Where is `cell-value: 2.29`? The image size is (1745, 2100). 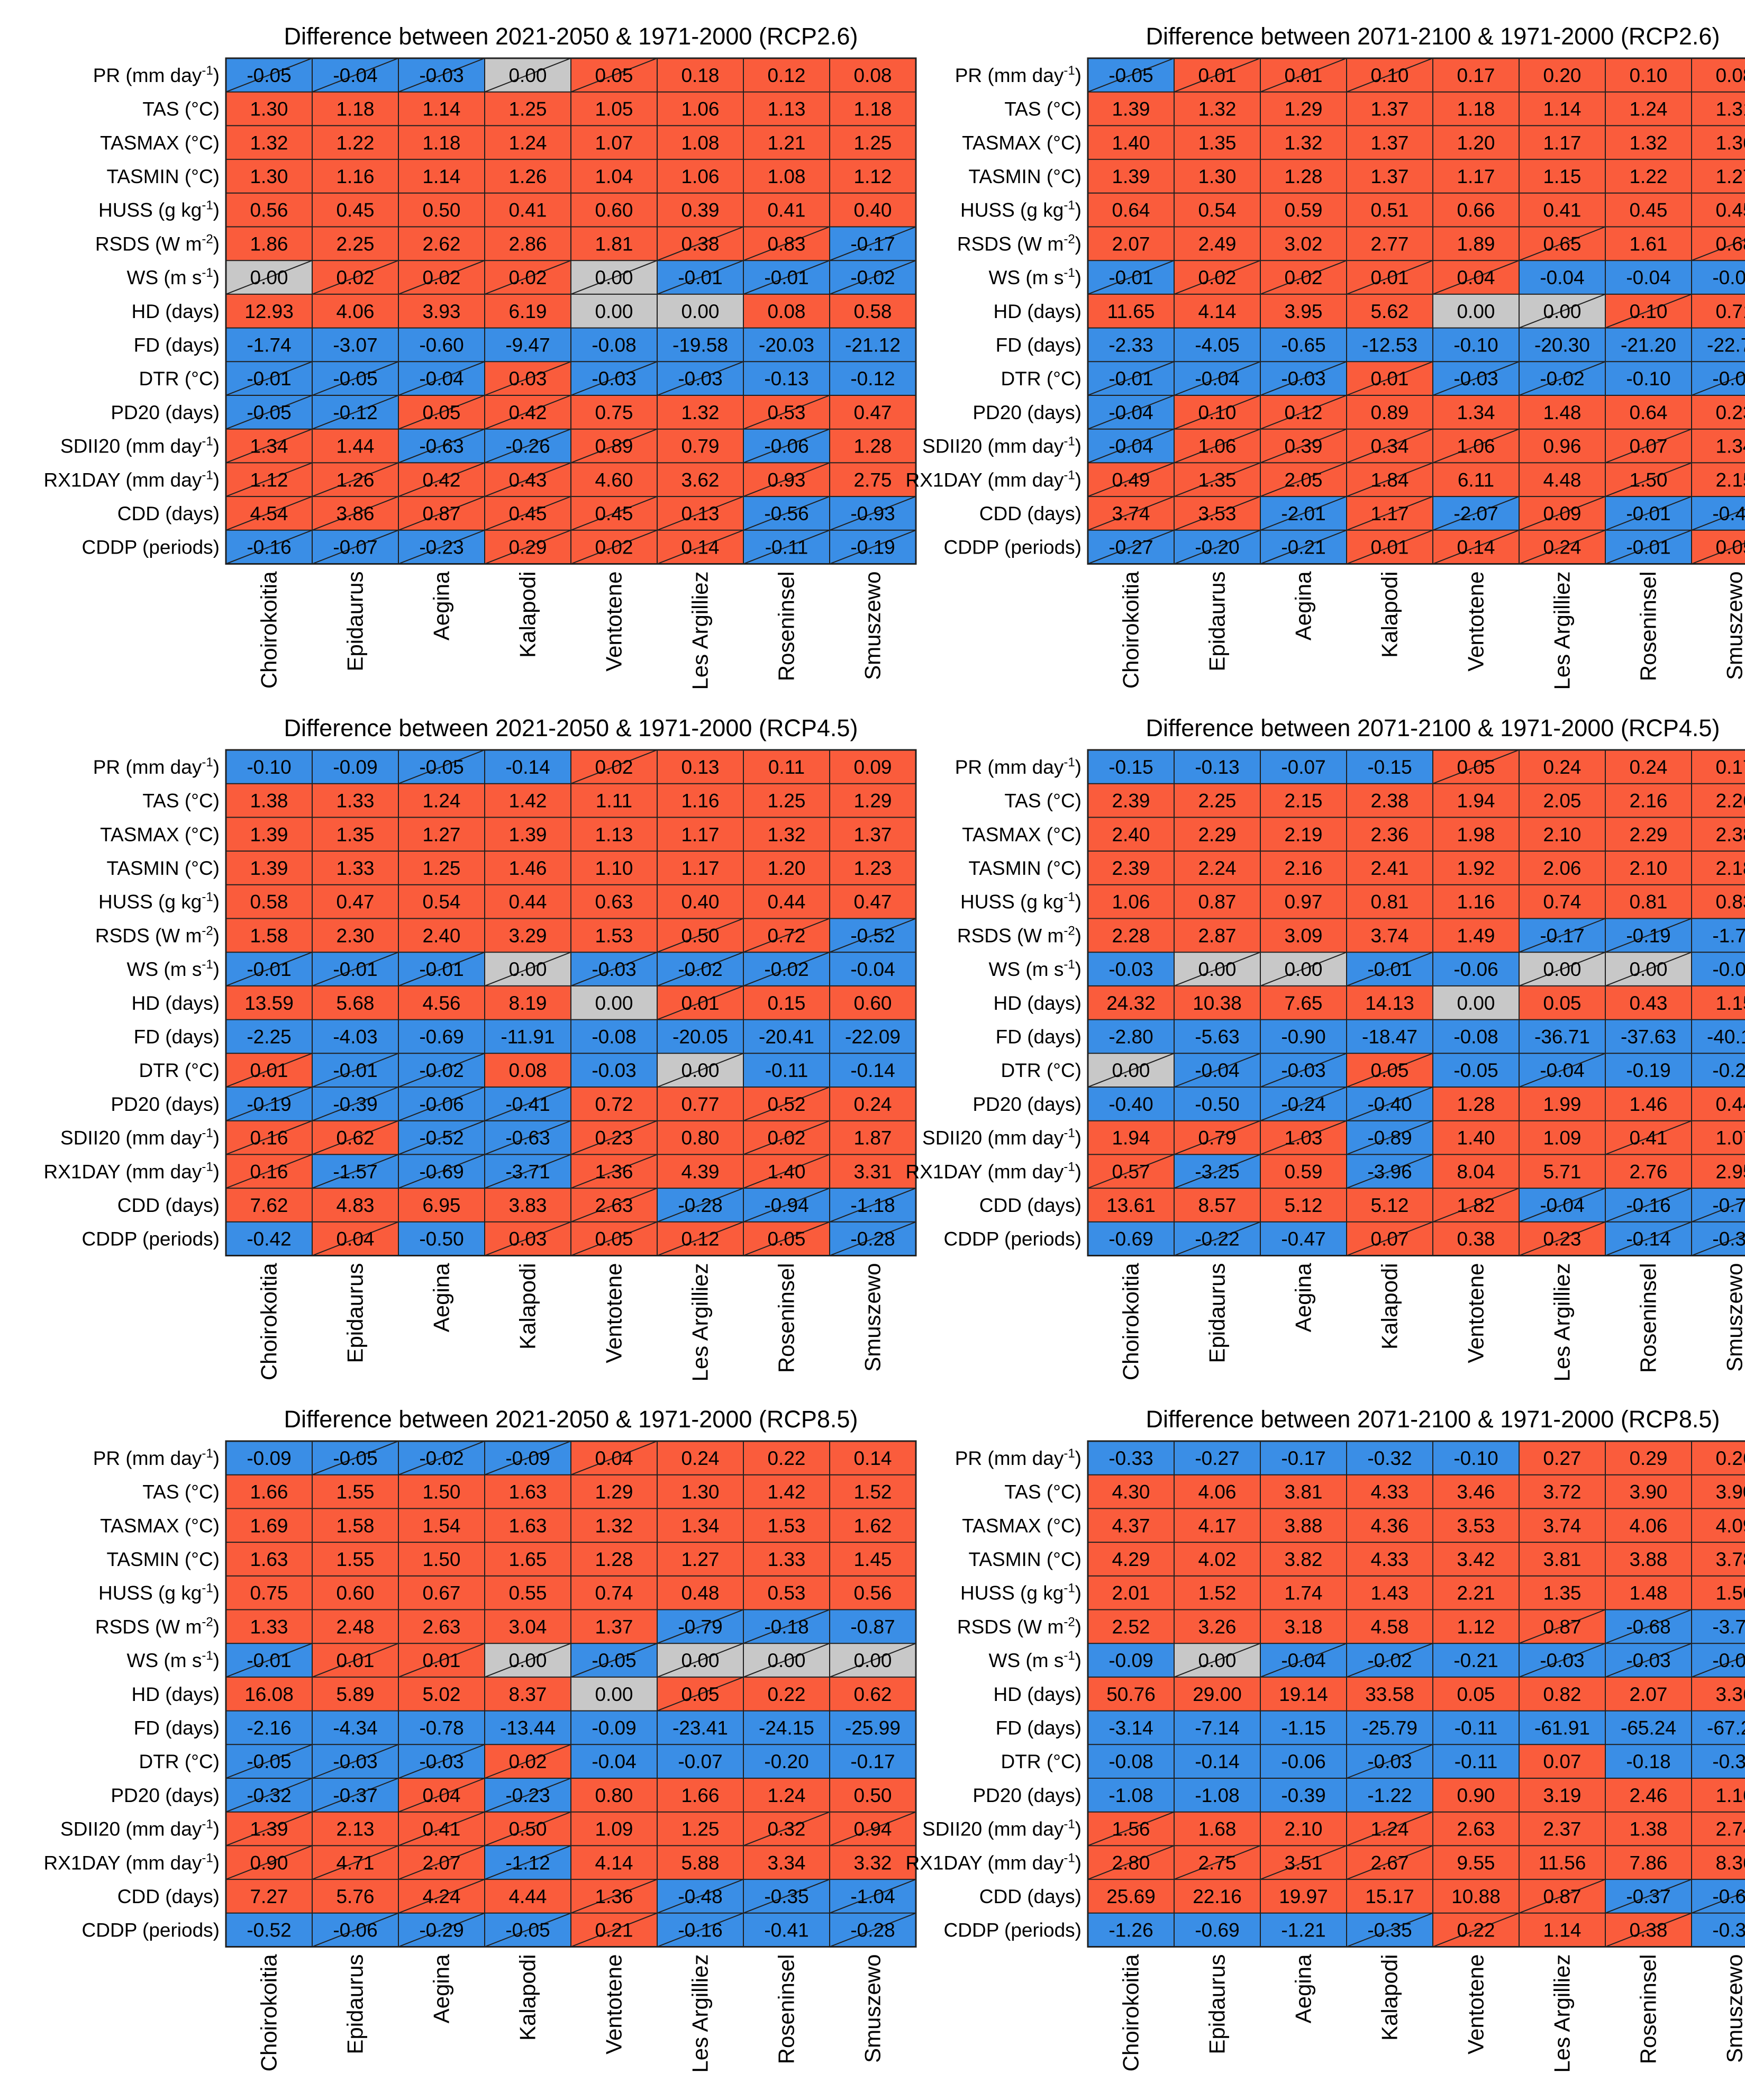 cell-value: 2.29 is located at coordinates (1217, 834).